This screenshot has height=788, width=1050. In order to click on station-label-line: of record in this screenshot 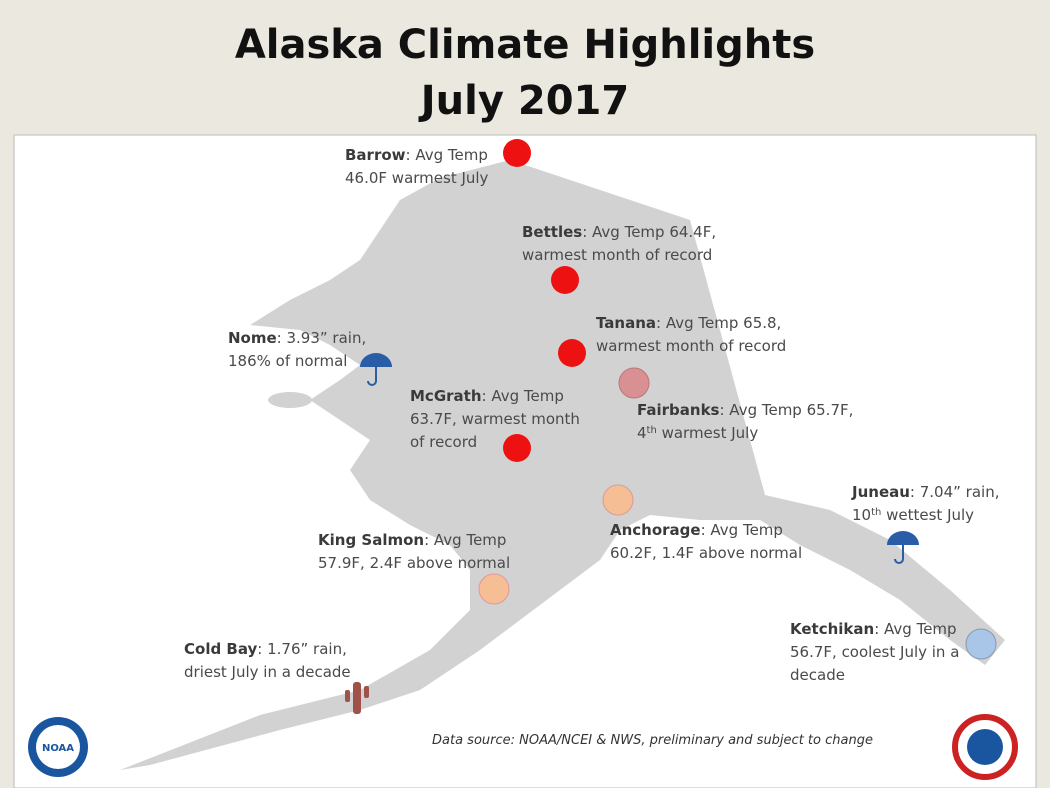, I will do `click(443, 442)`.